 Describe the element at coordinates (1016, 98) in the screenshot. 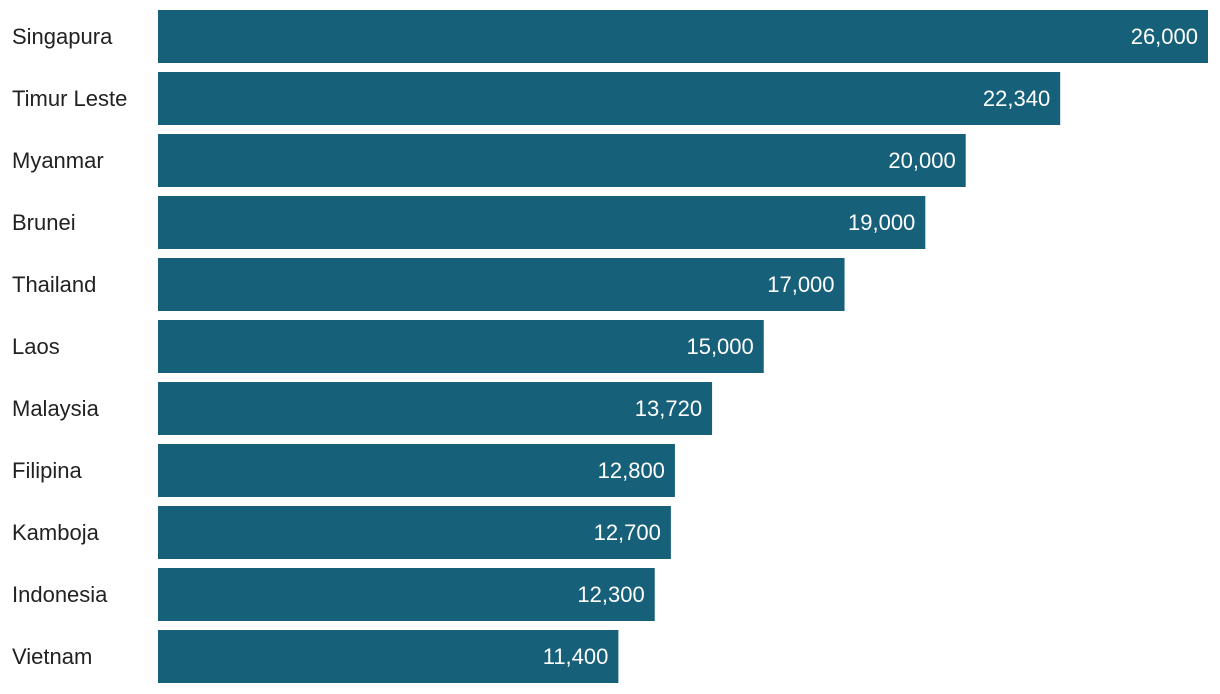

I see `value-label: 22,340` at that location.